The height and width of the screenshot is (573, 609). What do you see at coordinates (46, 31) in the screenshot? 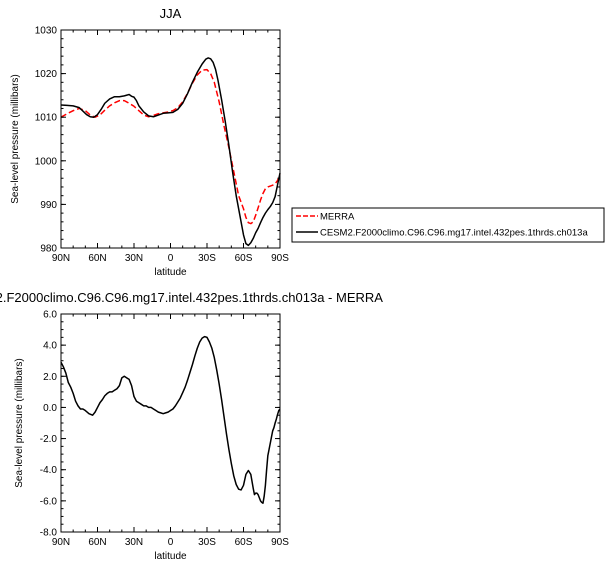
I see `y-tick-label: 1030` at bounding box center [46, 31].